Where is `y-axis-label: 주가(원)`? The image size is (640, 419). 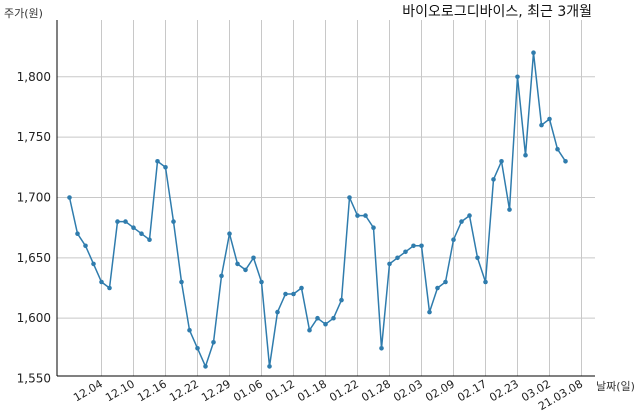 y-axis-label: 주가(원) is located at coordinates (23, 13).